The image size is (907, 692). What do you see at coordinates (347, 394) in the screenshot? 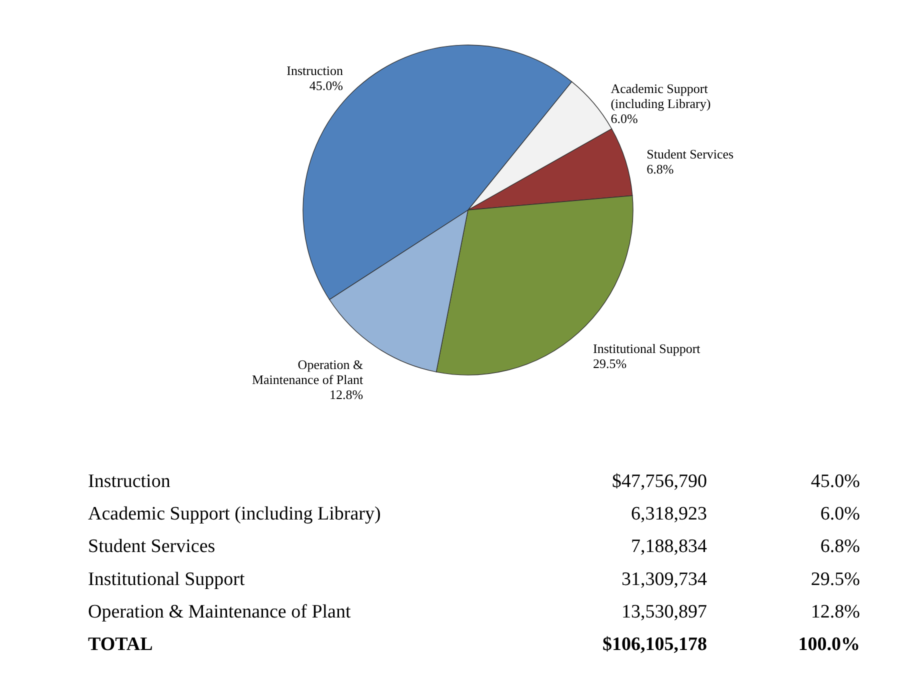
I see `data-label: 12.8%` at bounding box center [347, 394].